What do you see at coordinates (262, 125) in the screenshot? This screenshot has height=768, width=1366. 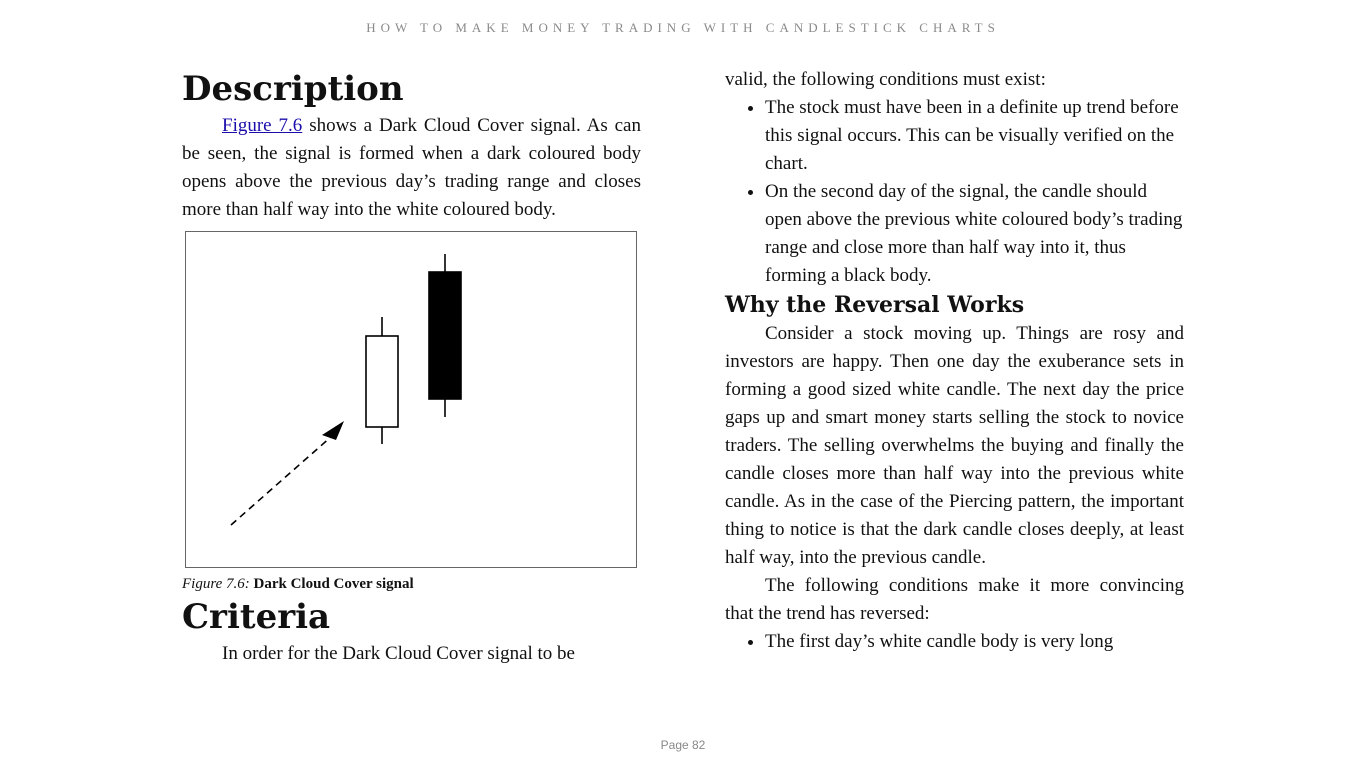 I see `figure-link: Figure 7.6` at bounding box center [262, 125].